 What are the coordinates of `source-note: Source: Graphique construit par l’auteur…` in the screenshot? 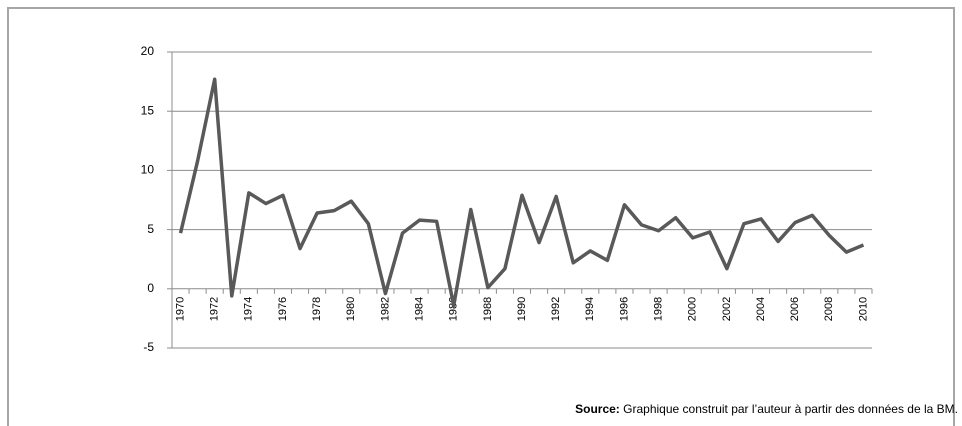 It's located at (766, 409).